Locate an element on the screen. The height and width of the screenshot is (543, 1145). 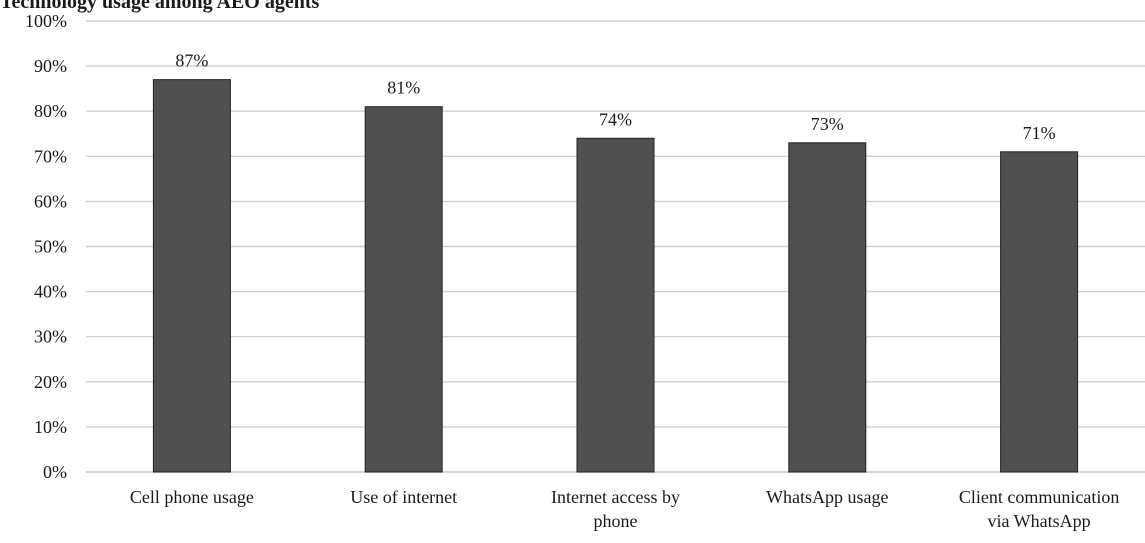
category-label-line: via WhatsApp is located at coordinates (1039, 521).